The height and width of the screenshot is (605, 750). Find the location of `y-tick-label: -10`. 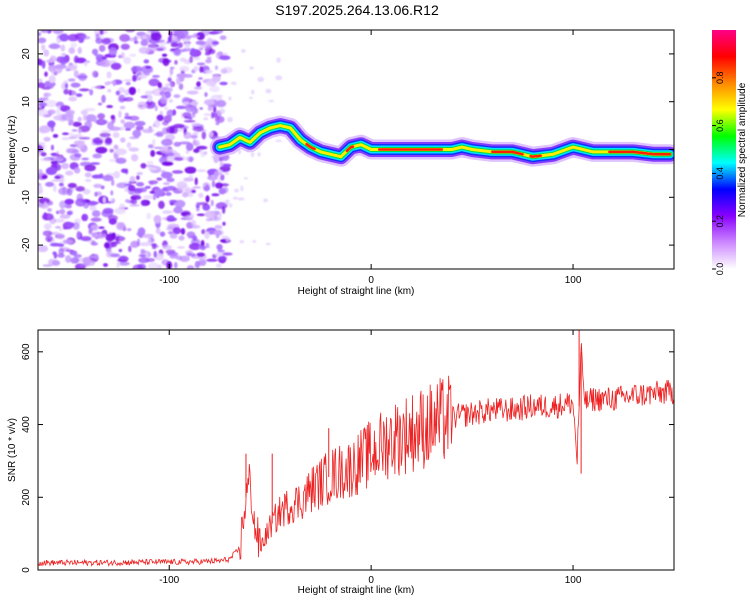

y-tick-label: -10 is located at coordinates (26, 197).